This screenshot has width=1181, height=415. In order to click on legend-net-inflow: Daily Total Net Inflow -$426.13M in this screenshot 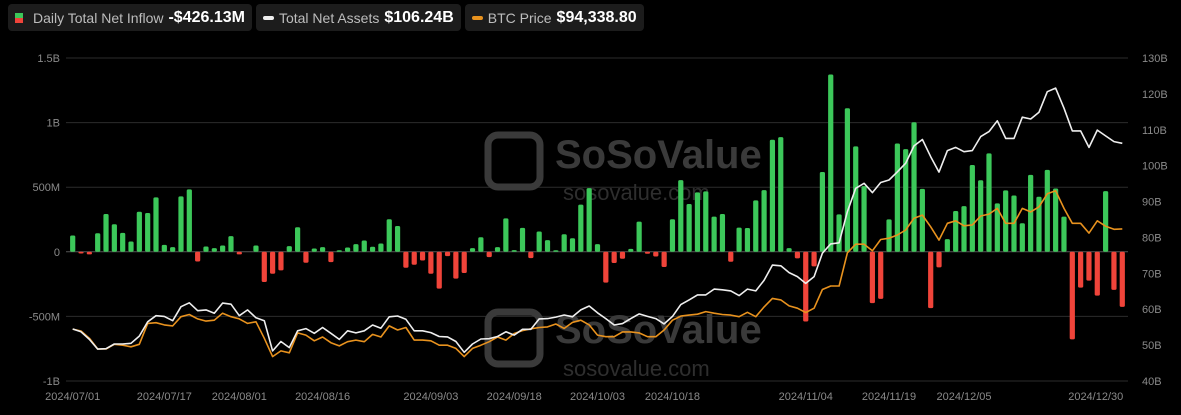, I will do `click(130, 17)`.